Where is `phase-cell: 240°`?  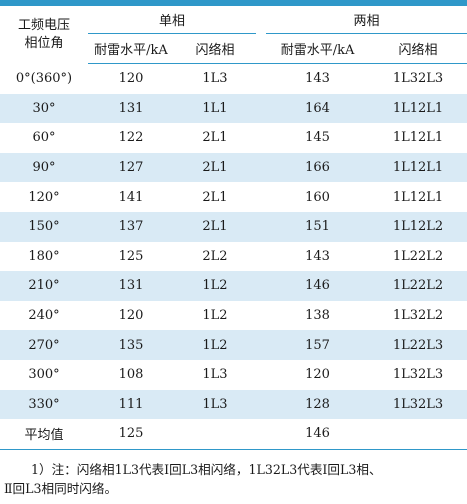 phase-cell: 240° is located at coordinates (44, 316).